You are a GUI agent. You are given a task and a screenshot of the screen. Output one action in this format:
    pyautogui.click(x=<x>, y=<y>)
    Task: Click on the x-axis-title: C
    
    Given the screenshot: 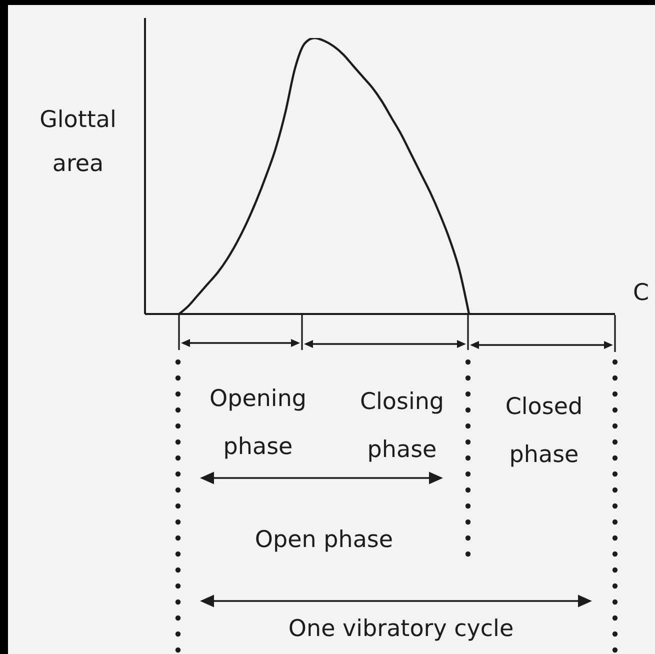 What is the action you would take?
    pyautogui.click(x=641, y=293)
    